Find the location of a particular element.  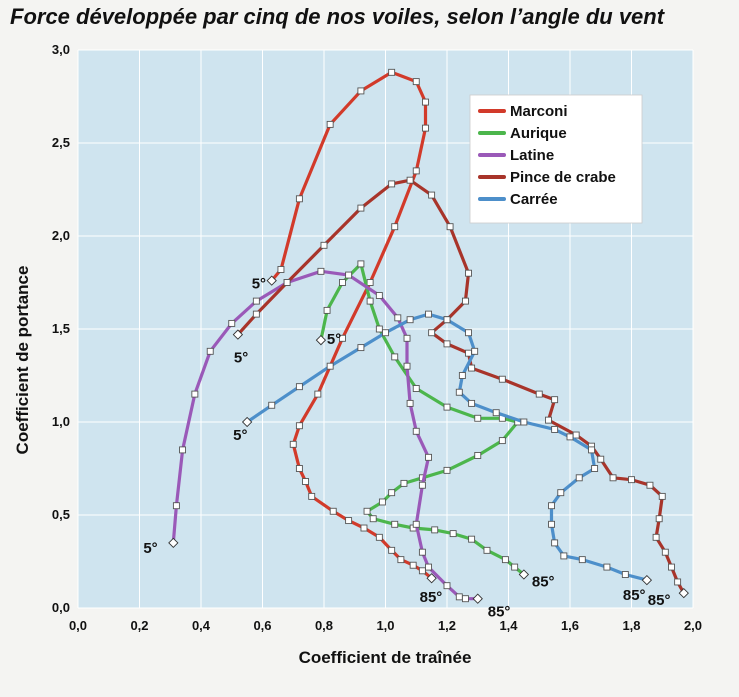

x-tick-label: 1,4 is located at coordinates (508, 625).